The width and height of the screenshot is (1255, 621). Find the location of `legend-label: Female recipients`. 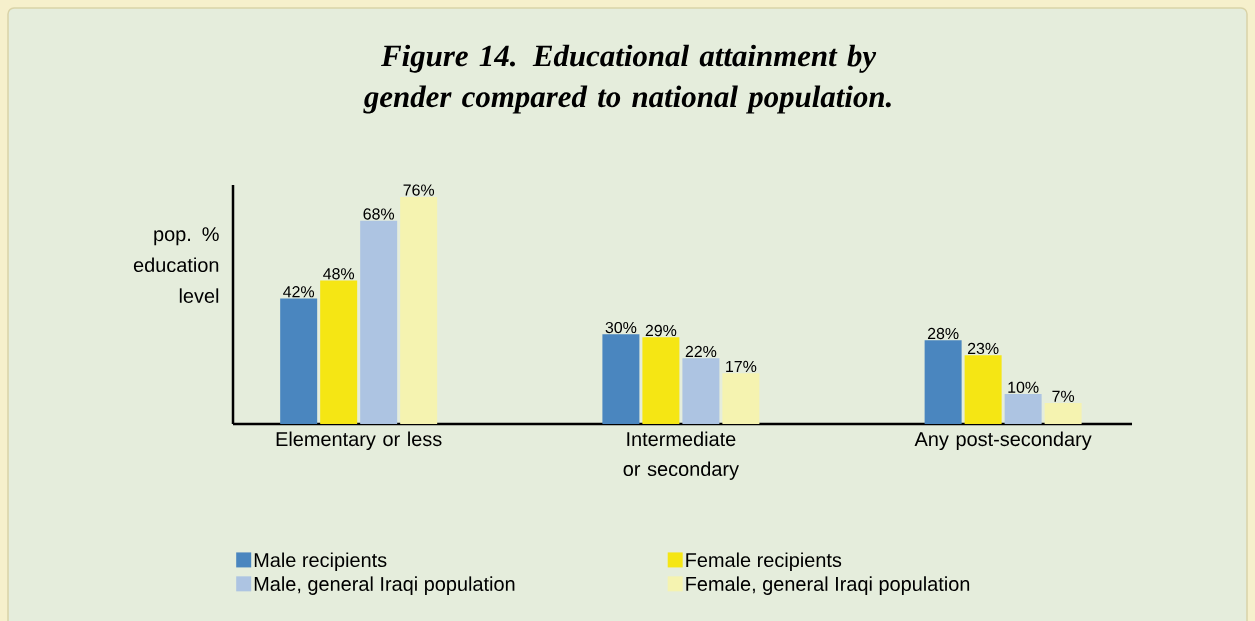

legend-label: Female recipients is located at coordinates (764, 562).